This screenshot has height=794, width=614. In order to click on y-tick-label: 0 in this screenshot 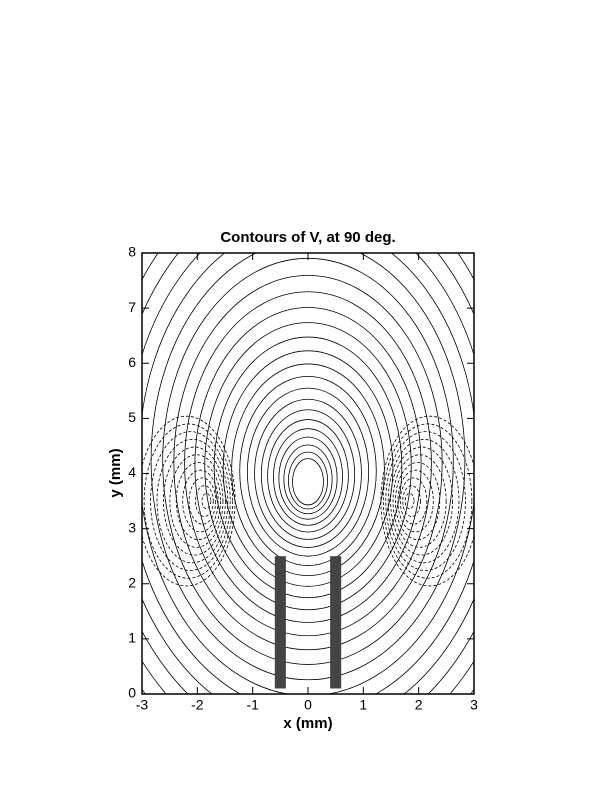, I will do `click(132, 693)`.